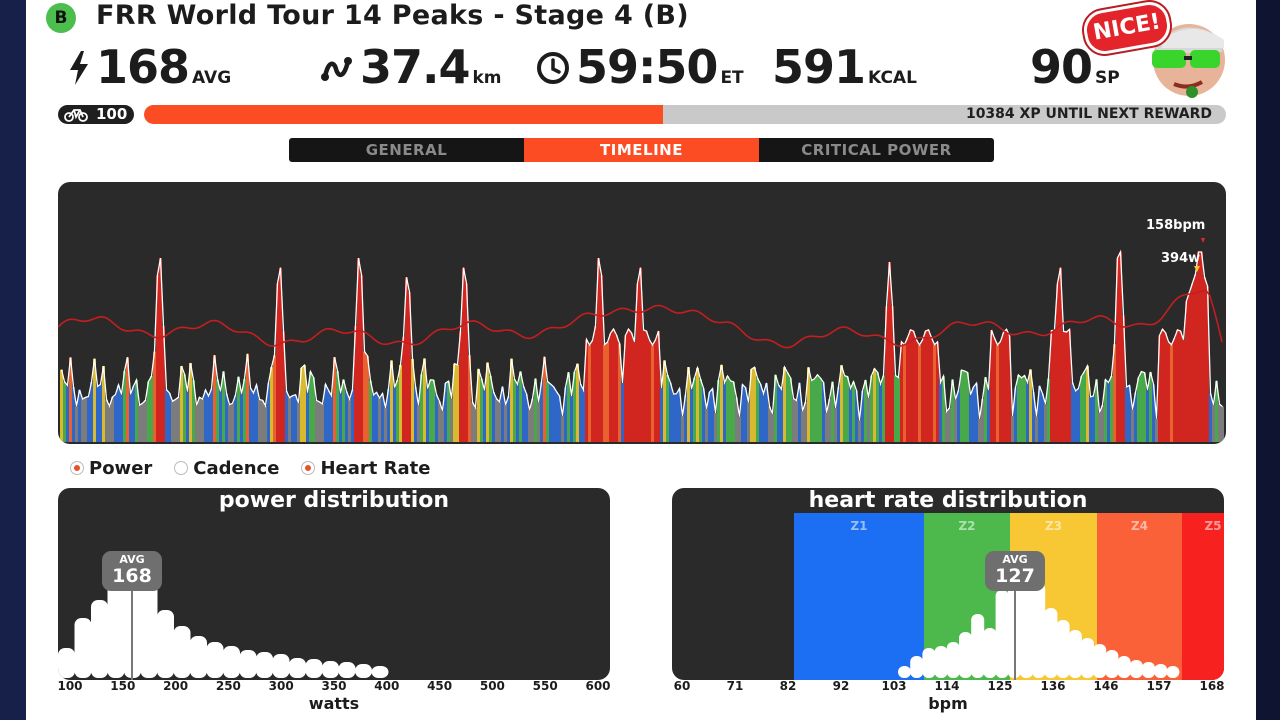  What do you see at coordinates (70, 686) in the screenshot?
I see `x-tick-label: 100` at bounding box center [70, 686].